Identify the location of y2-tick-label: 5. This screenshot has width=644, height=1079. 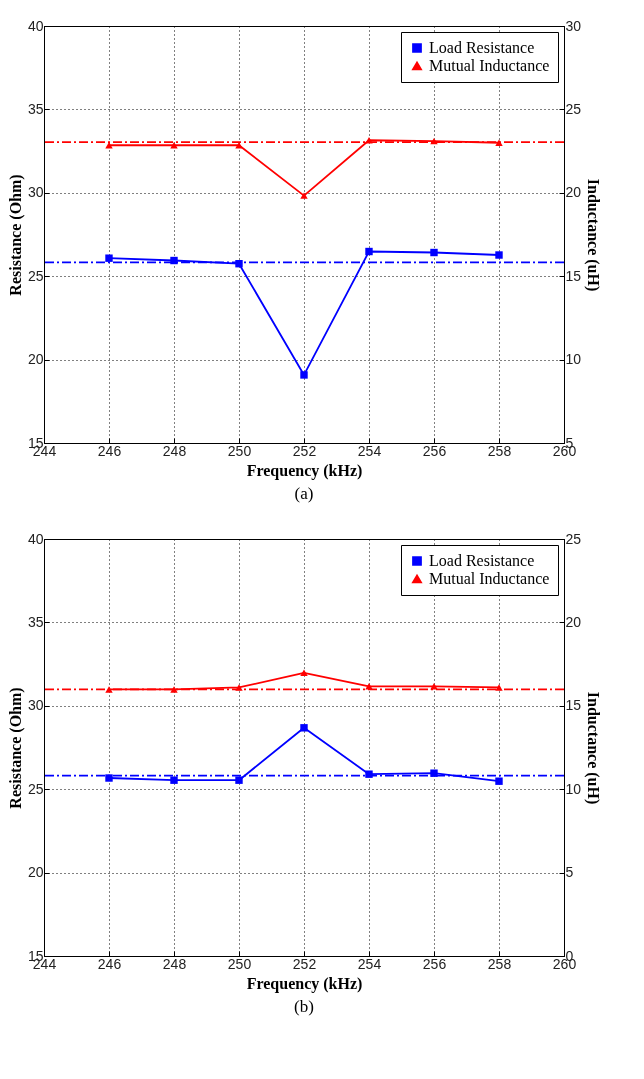
(569, 872).